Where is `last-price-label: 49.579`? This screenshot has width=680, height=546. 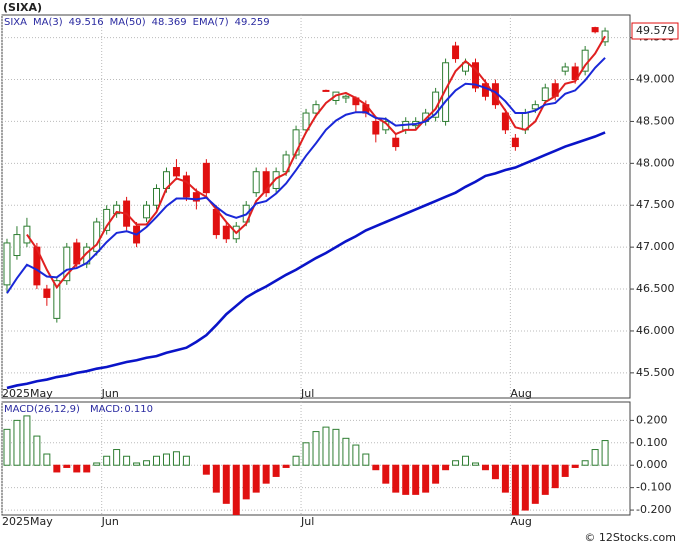
last-price-label: 49.579 is located at coordinates (655, 30).